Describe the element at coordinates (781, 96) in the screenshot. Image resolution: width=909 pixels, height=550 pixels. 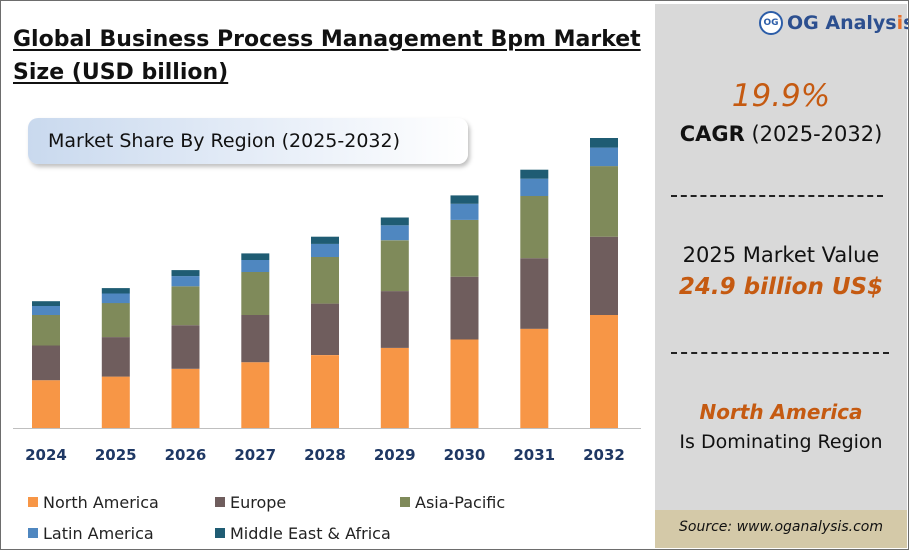
I see `cagr-value: 19.9%` at that location.